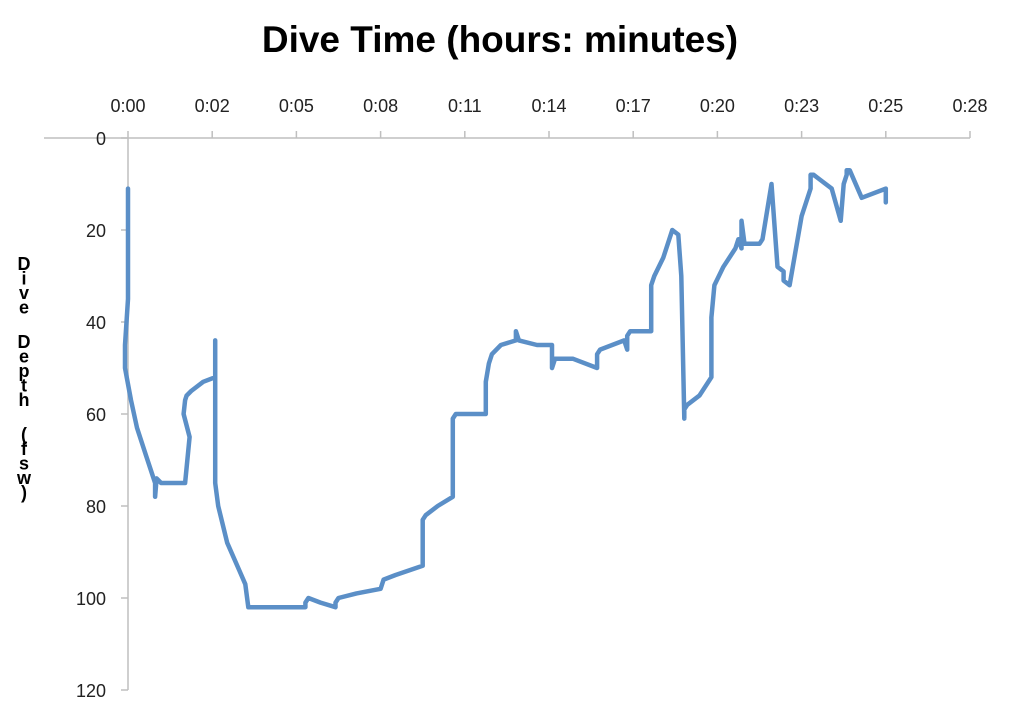 This screenshot has width=1024, height=709. Describe the element at coordinates (127, 106) in the screenshot. I see `x-tick-label: 0:00` at that location.